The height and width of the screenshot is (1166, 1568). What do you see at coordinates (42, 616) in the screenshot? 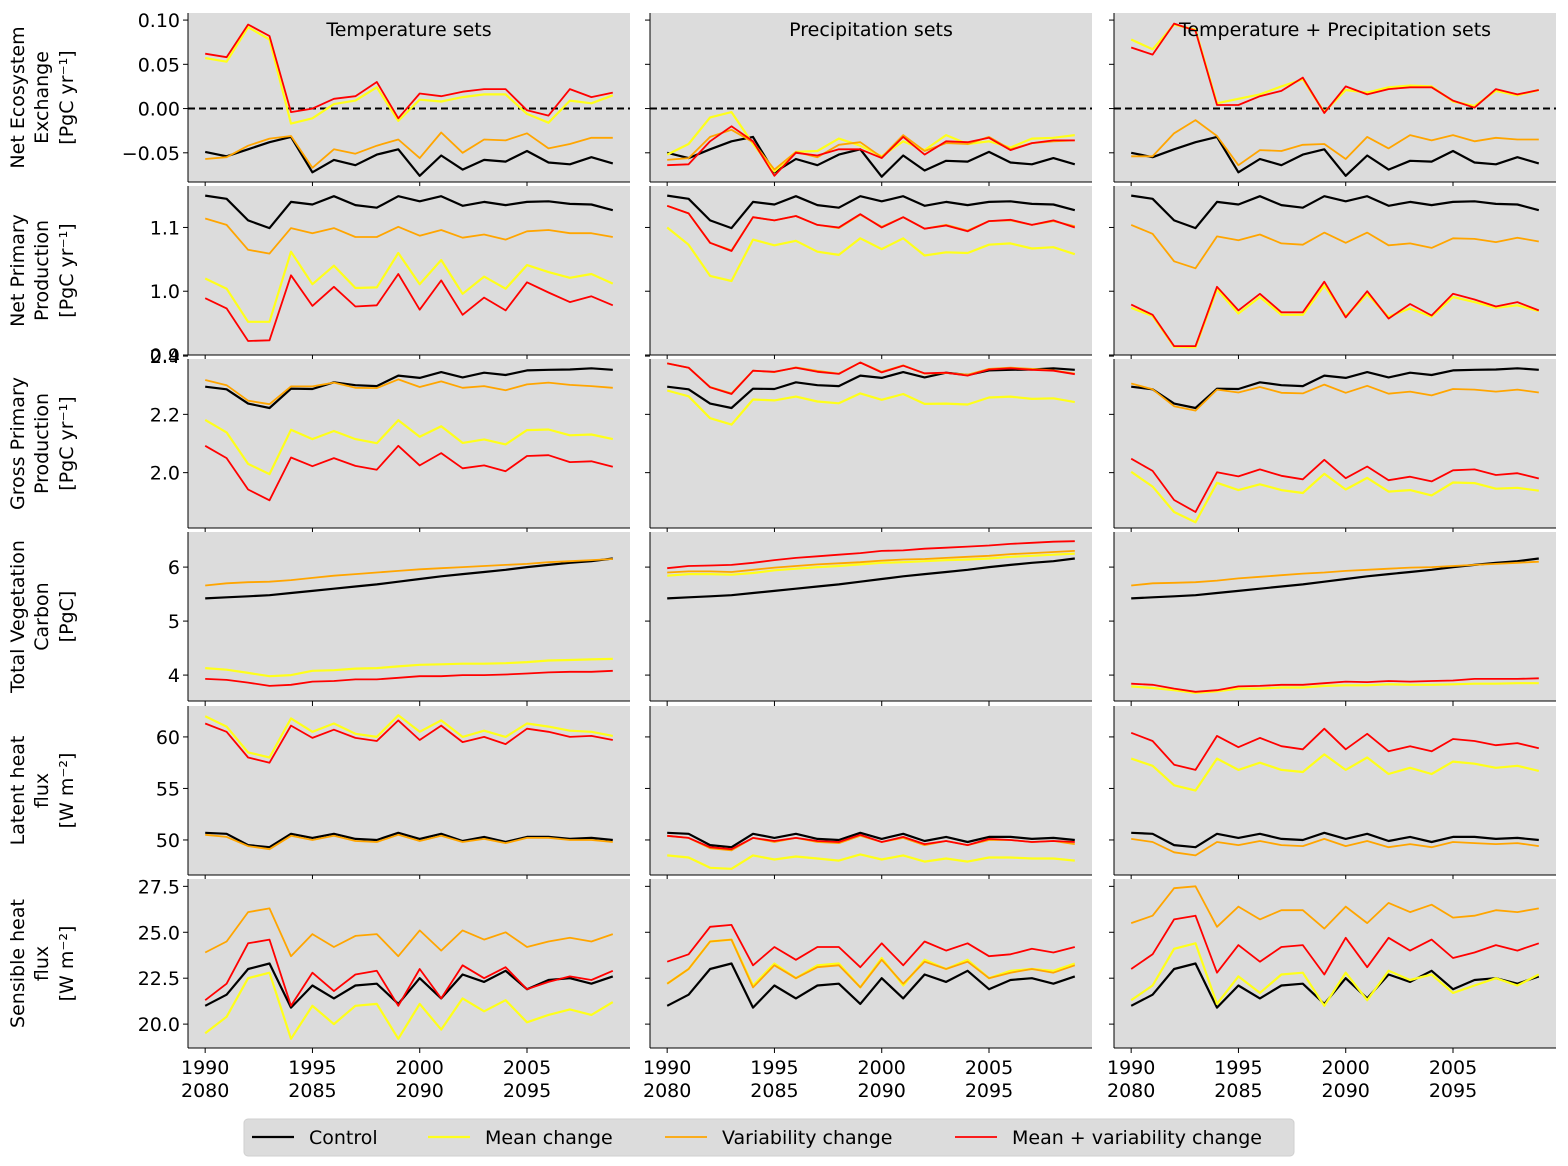
I see `row-ylabel-line: Carbon` at bounding box center [42, 616].